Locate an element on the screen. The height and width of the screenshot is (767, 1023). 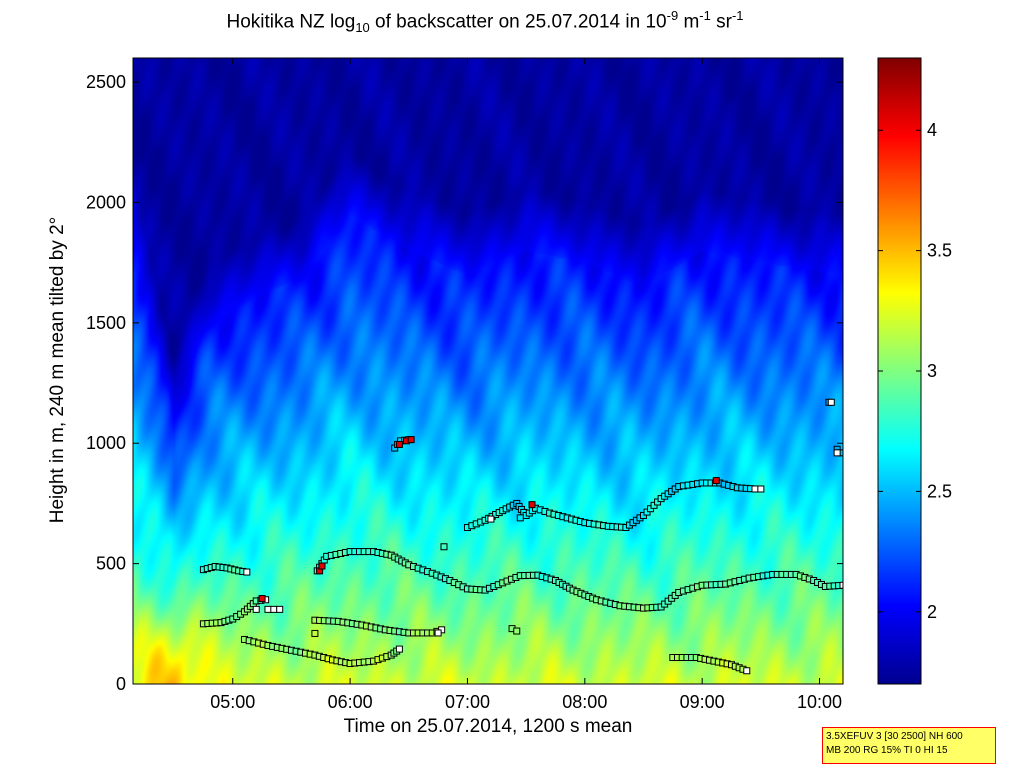
x-tick-label: 07:00 is located at coordinates (467, 702).